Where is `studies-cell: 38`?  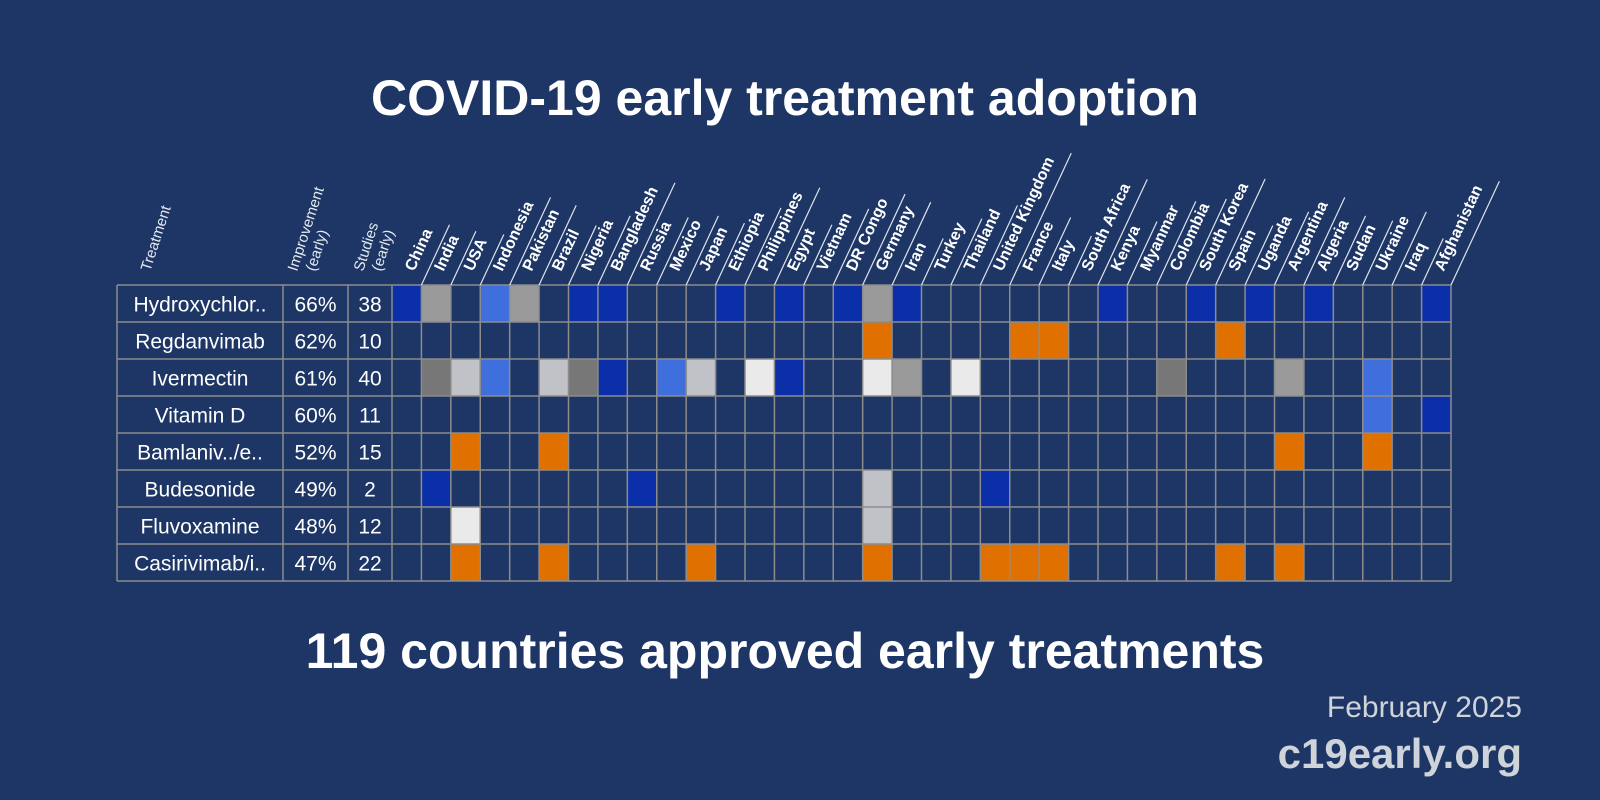 studies-cell: 38 is located at coordinates (369, 305).